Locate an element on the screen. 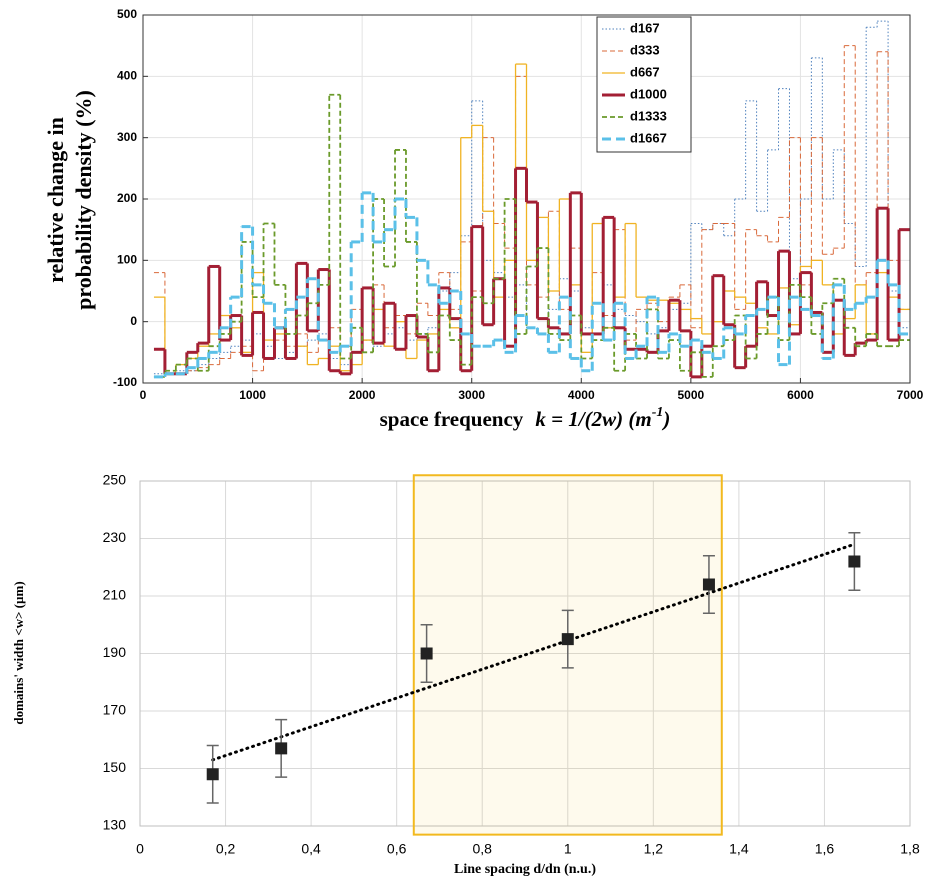 The width and height of the screenshot is (932, 896). legend-label: d1333 is located at coordinates (648, 115).